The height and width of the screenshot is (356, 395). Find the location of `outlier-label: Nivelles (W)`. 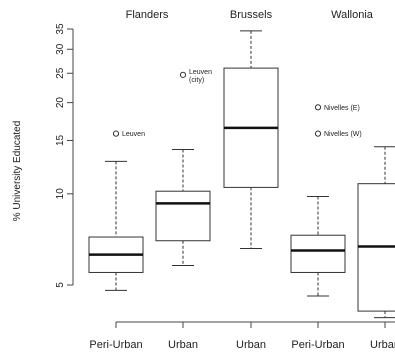

outlier-label: Nivelles (W) is located at coordinates (343, 134).